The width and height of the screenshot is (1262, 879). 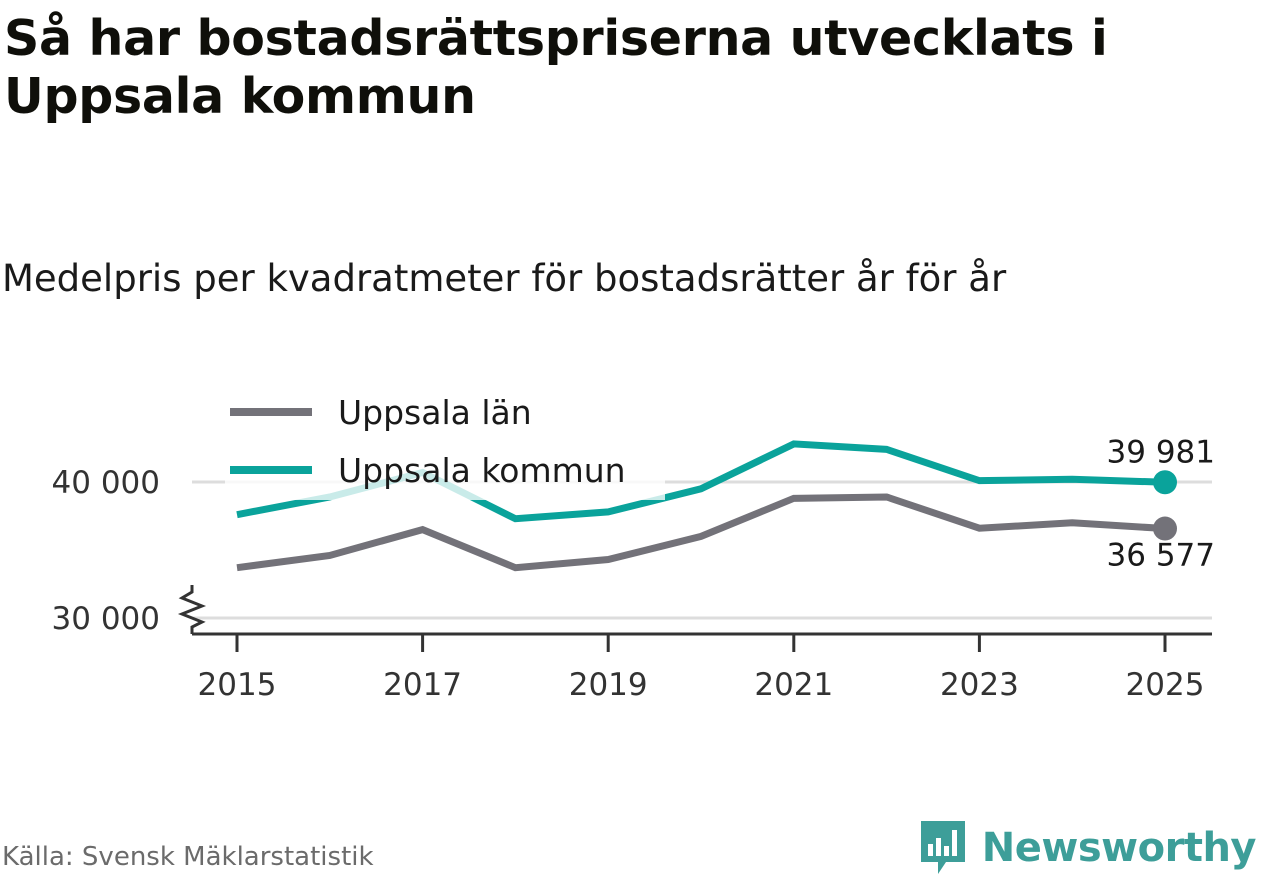 I want to click on x-tick-label: 2023, so click(x=979, y=685).